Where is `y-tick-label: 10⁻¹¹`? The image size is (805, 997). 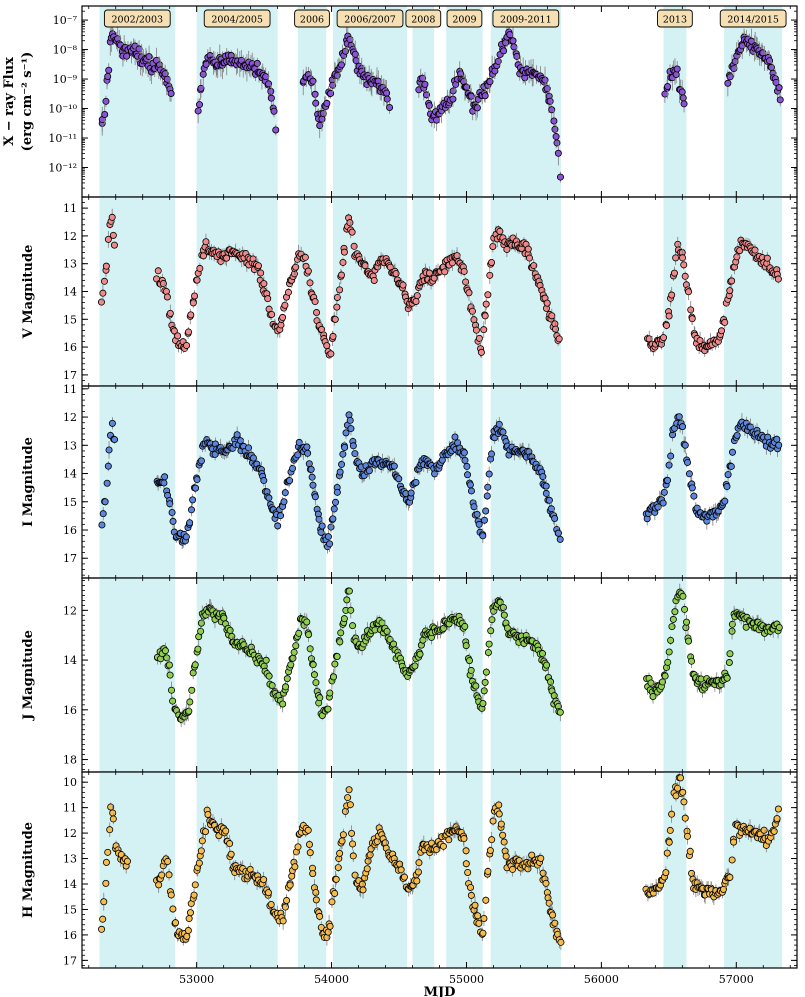
y-tick-label: 10⁻¹¹ is located at coordinates (62, 138).